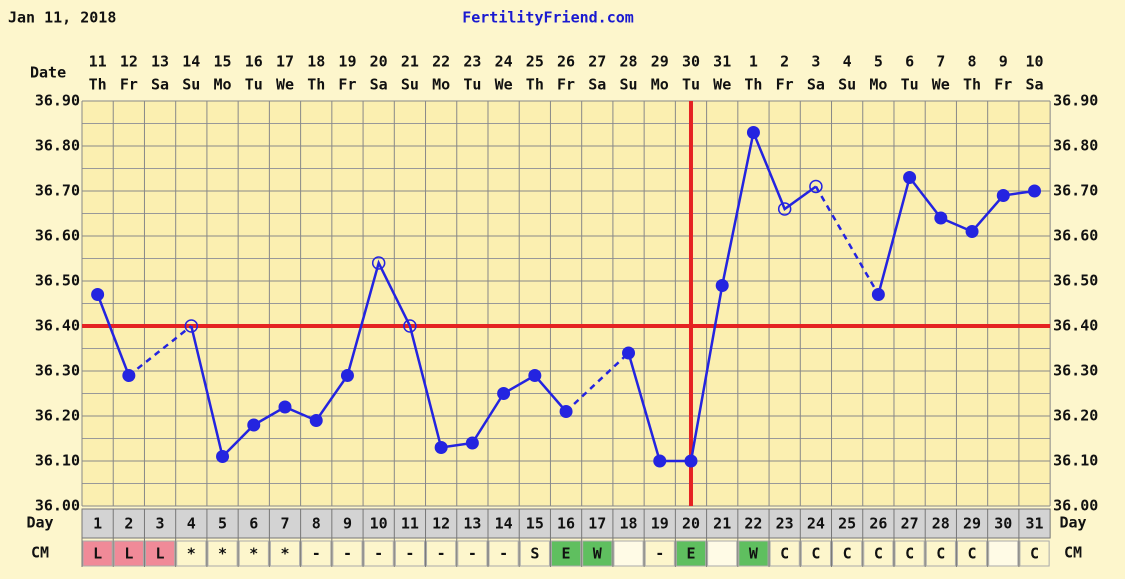 The image size is (1125, 579). What do you see at coordinates (597, 382) in the screenshot?
I see `gap-connector` at bounding box center [597, 382].